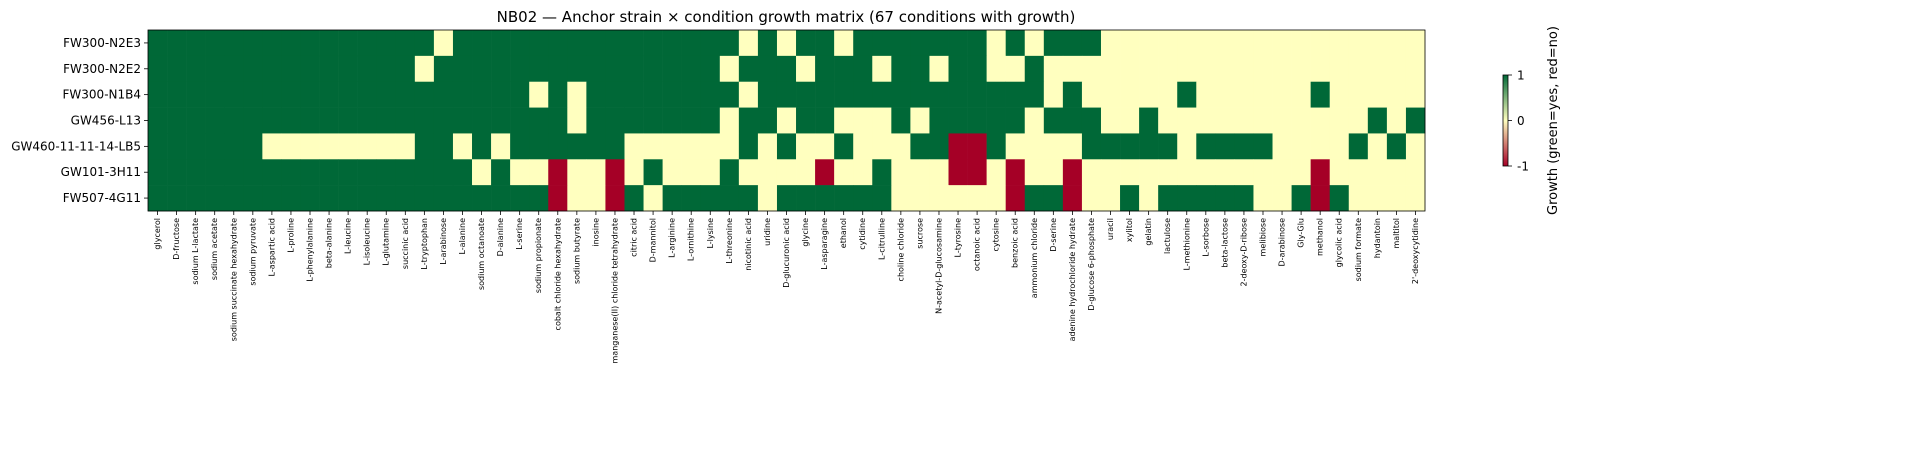 Image resolution: width=1922 pixels, height=463 pixels. Describe the element at coordinates (102, 198) in the screenshot. I see `y-tick-label: FW507-4G11` at that location.